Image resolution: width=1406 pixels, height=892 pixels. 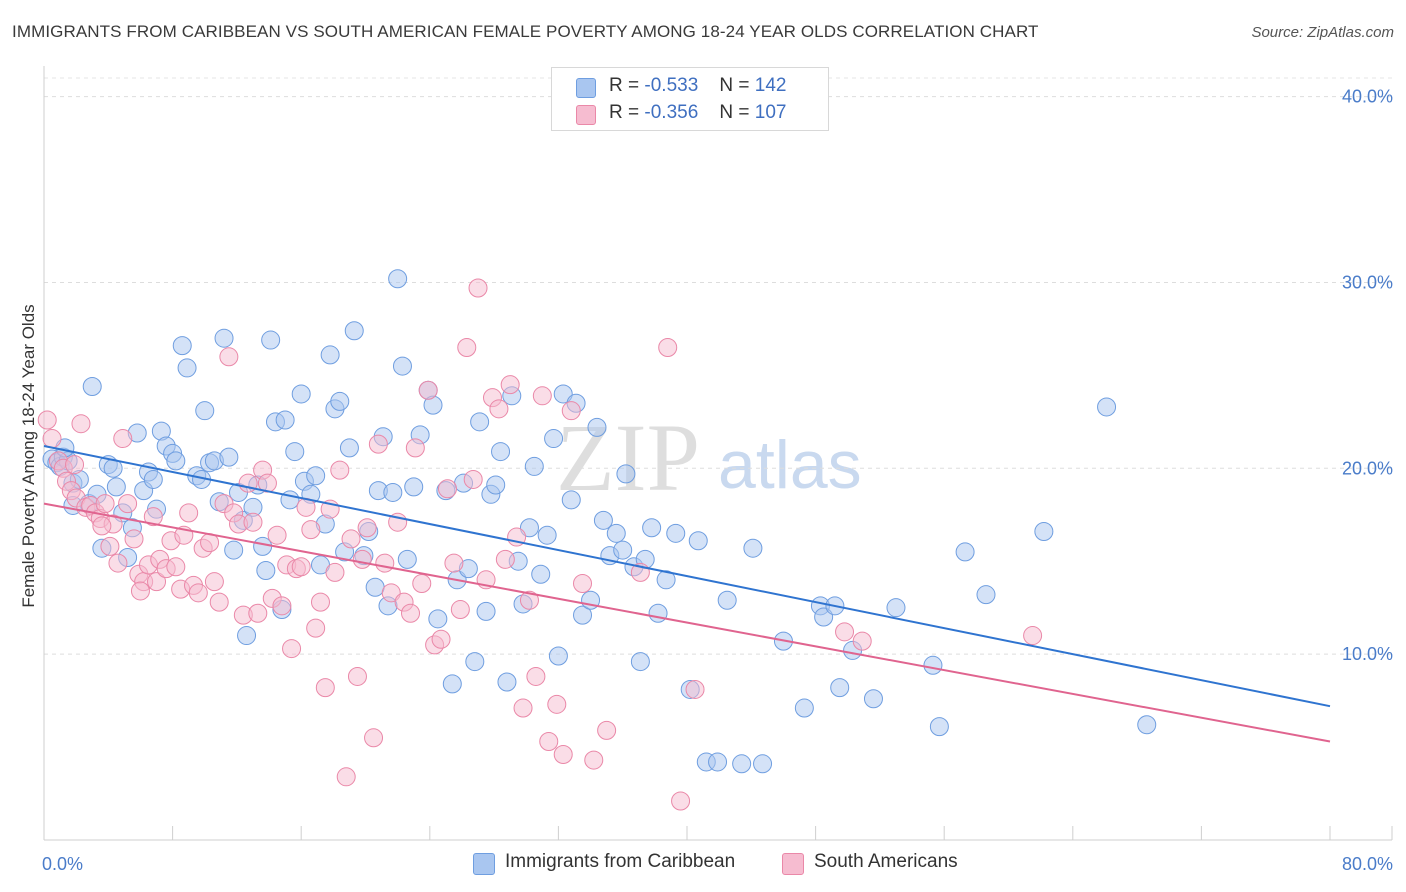 I want to click on y-tick-label: 20.0%, so click(x=1367, y=468).